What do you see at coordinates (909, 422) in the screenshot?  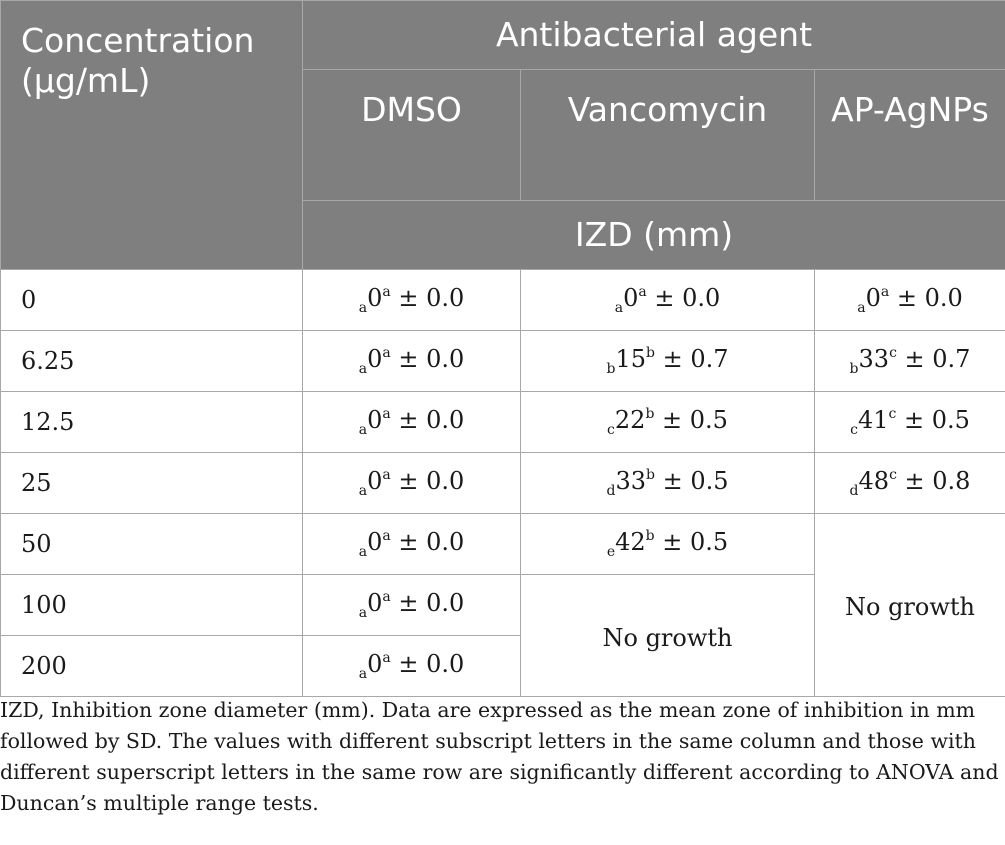 I see `ap-agnps-cell: c41c ± 0.5` at bounding box center [909, 422].